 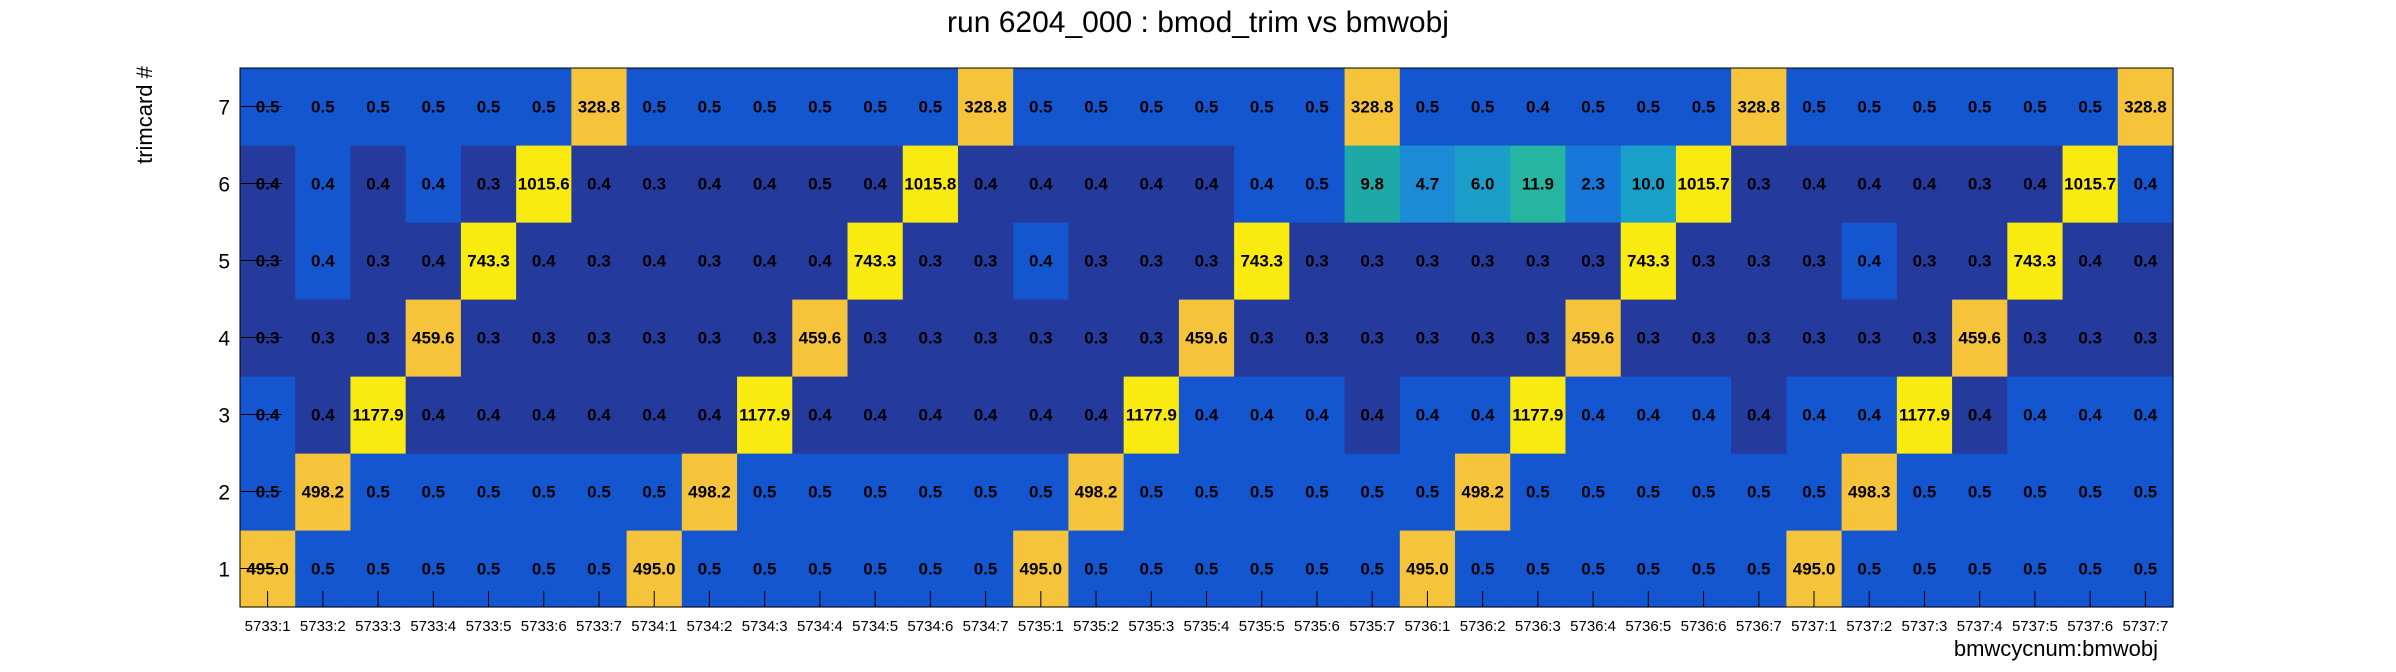 I want to click on x-tick-label: 5737:2, so click(x=1869, y=626).